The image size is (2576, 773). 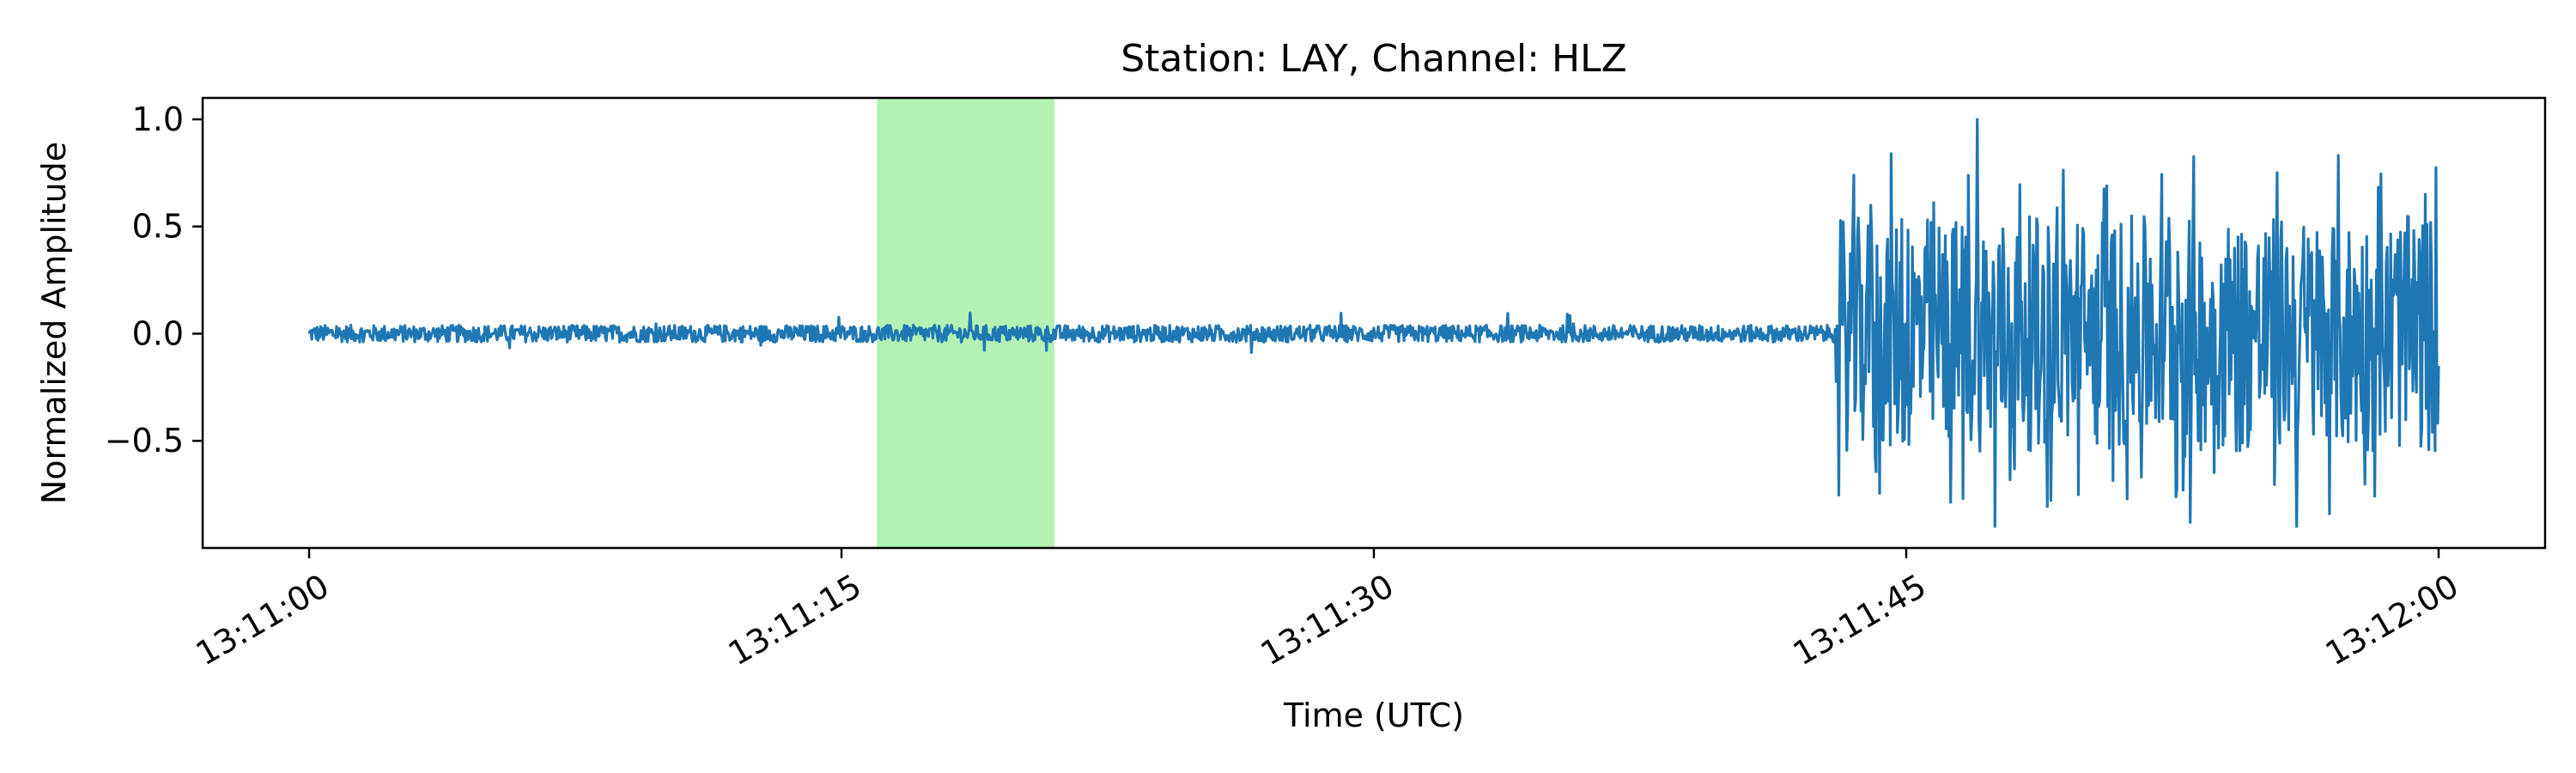 I want to click on y-tick-label: −0.5, so click(x=144, y=441).